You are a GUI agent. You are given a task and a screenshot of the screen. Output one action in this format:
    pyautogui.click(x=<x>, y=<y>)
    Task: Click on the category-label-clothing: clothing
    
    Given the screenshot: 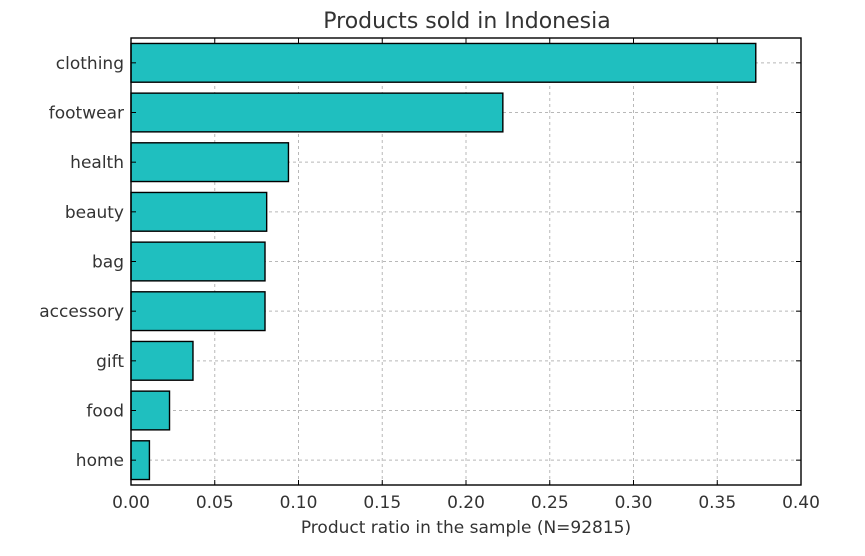 What is the action you would take?
    pyautogui.click(x=90, y=64)
    